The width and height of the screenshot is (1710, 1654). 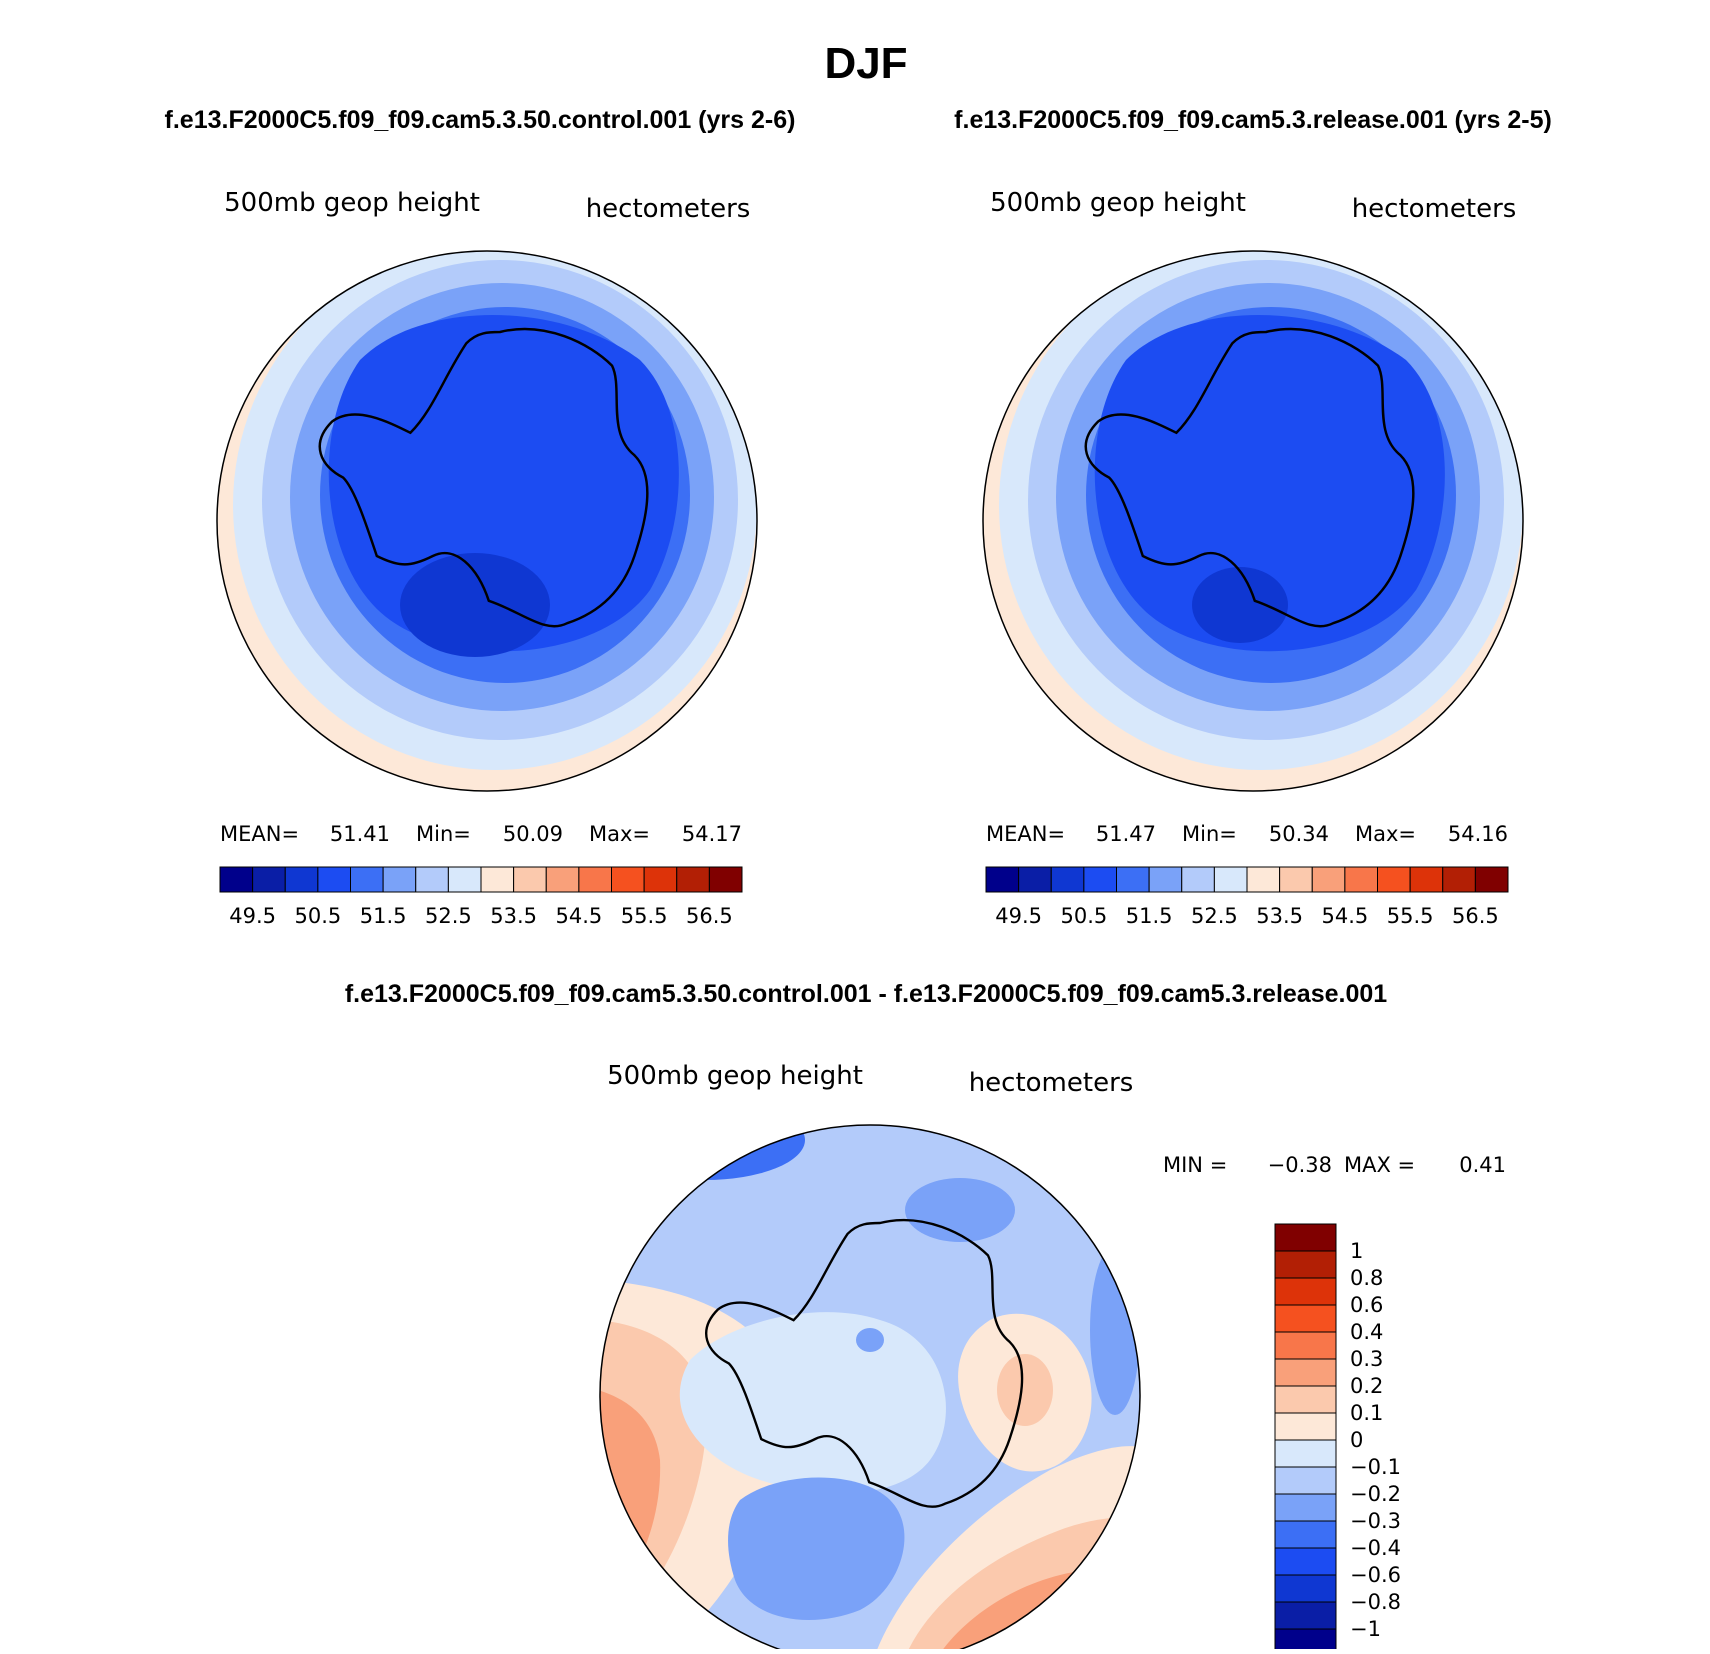 I want to click on colorbar-tick-label: −0.2, so click(x=1375, y=1494).